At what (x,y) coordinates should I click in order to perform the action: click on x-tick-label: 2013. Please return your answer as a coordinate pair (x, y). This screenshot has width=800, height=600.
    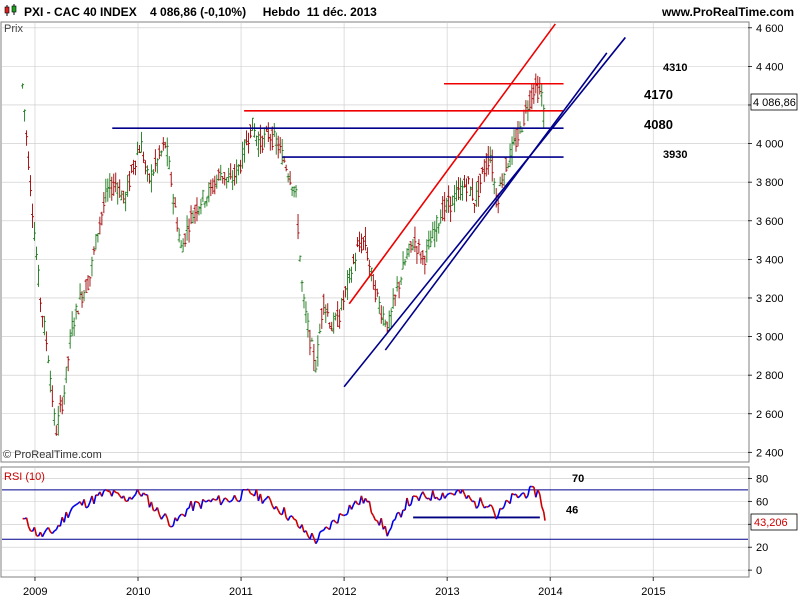
    Looking at the image, I should click on (447, 592).